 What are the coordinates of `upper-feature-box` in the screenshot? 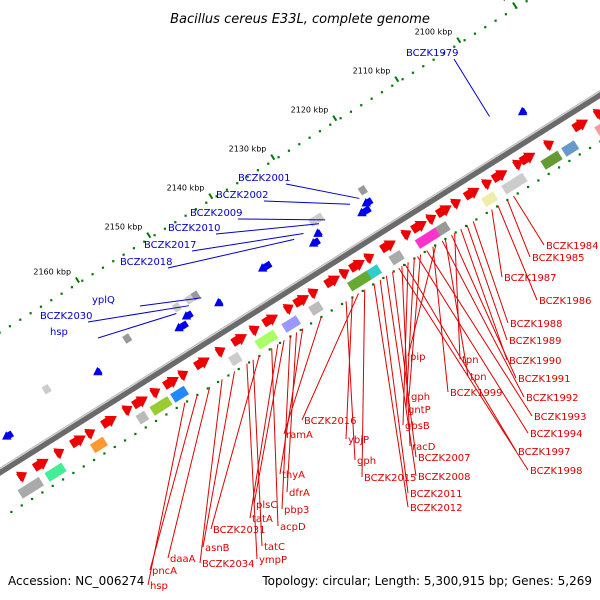 It's located at (46, 389).